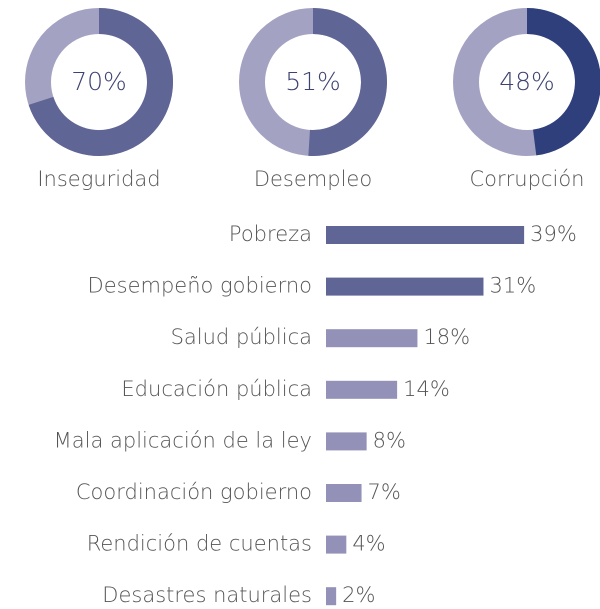  I want to click on value-label: 4%, so click(368, 544).